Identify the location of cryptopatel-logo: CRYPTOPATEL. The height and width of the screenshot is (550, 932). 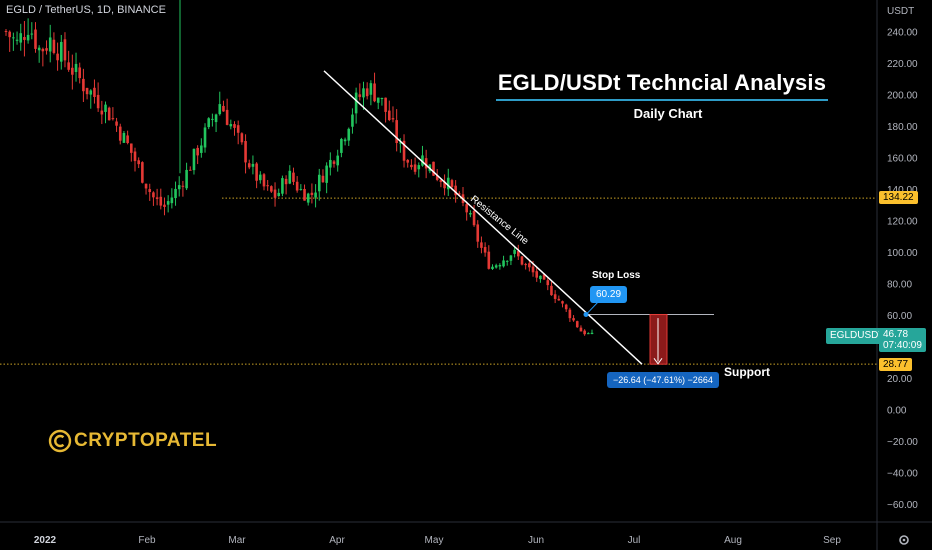
(132, 441).